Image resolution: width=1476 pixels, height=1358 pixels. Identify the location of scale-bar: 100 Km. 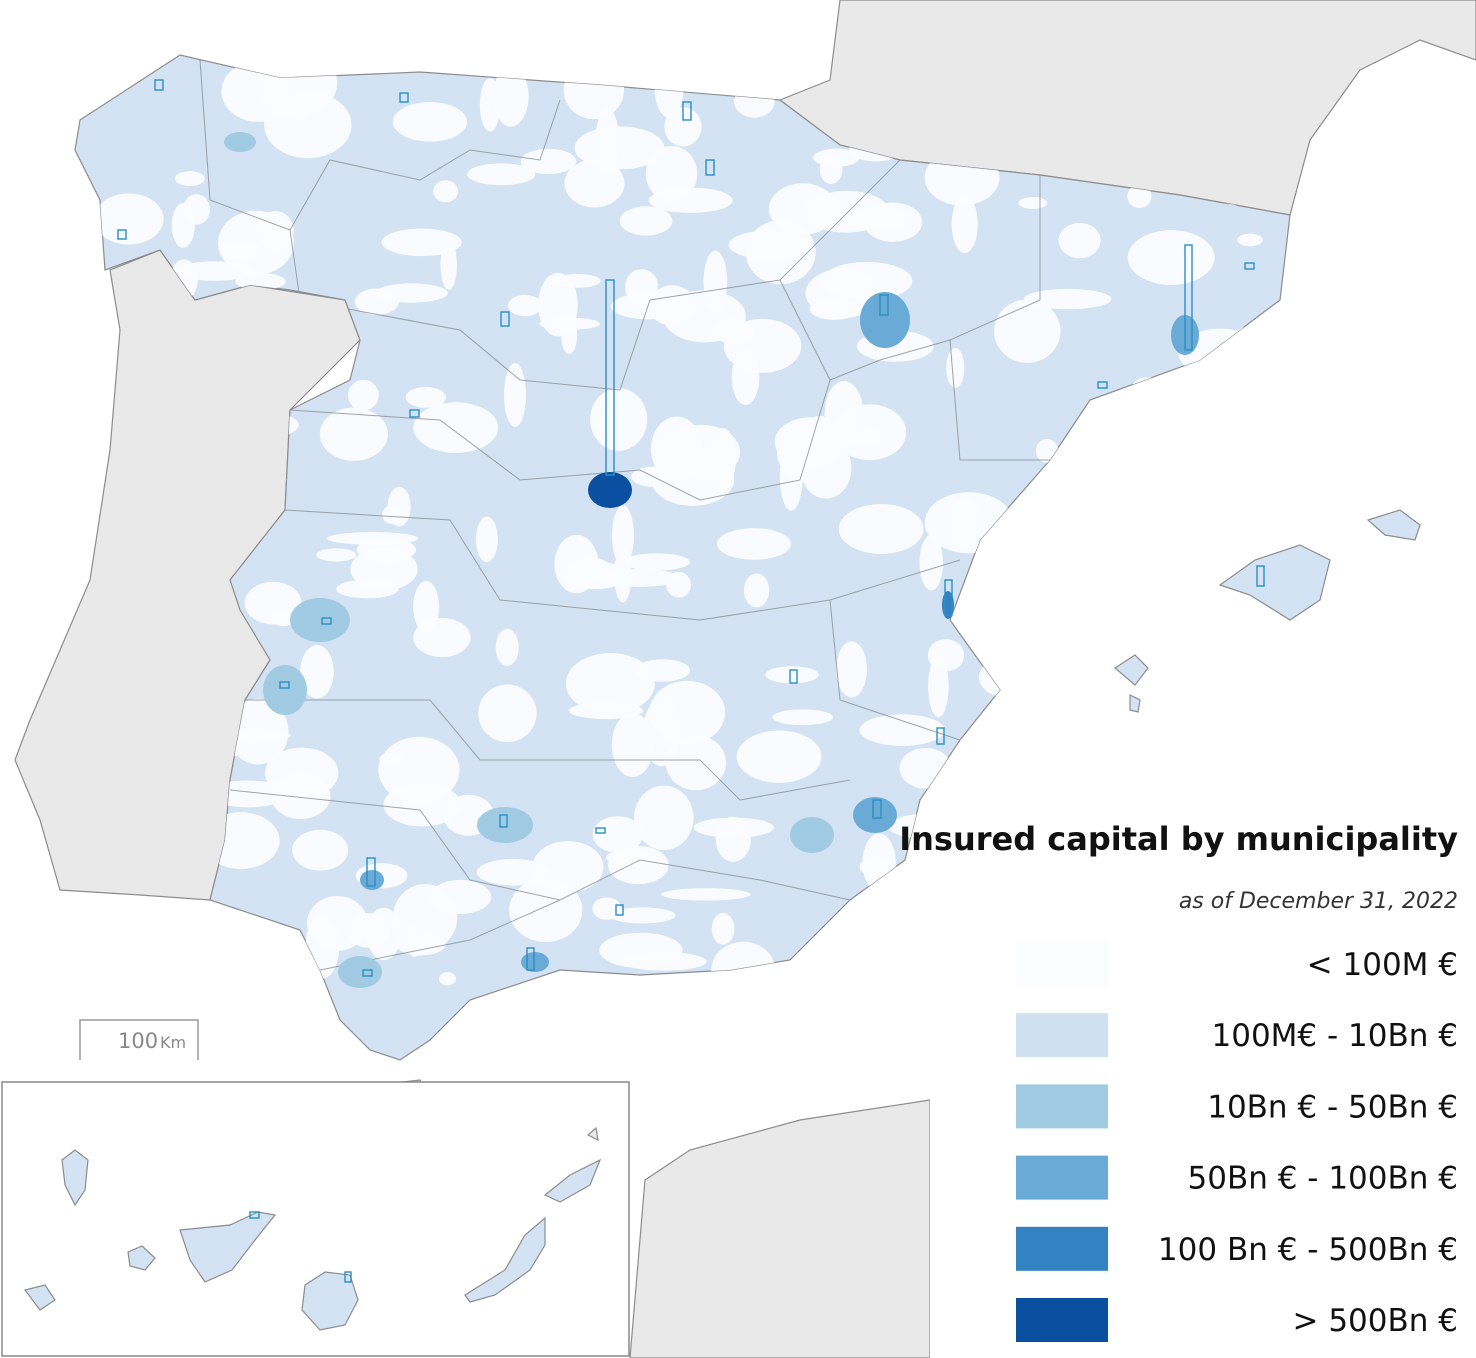
(139, 1039).